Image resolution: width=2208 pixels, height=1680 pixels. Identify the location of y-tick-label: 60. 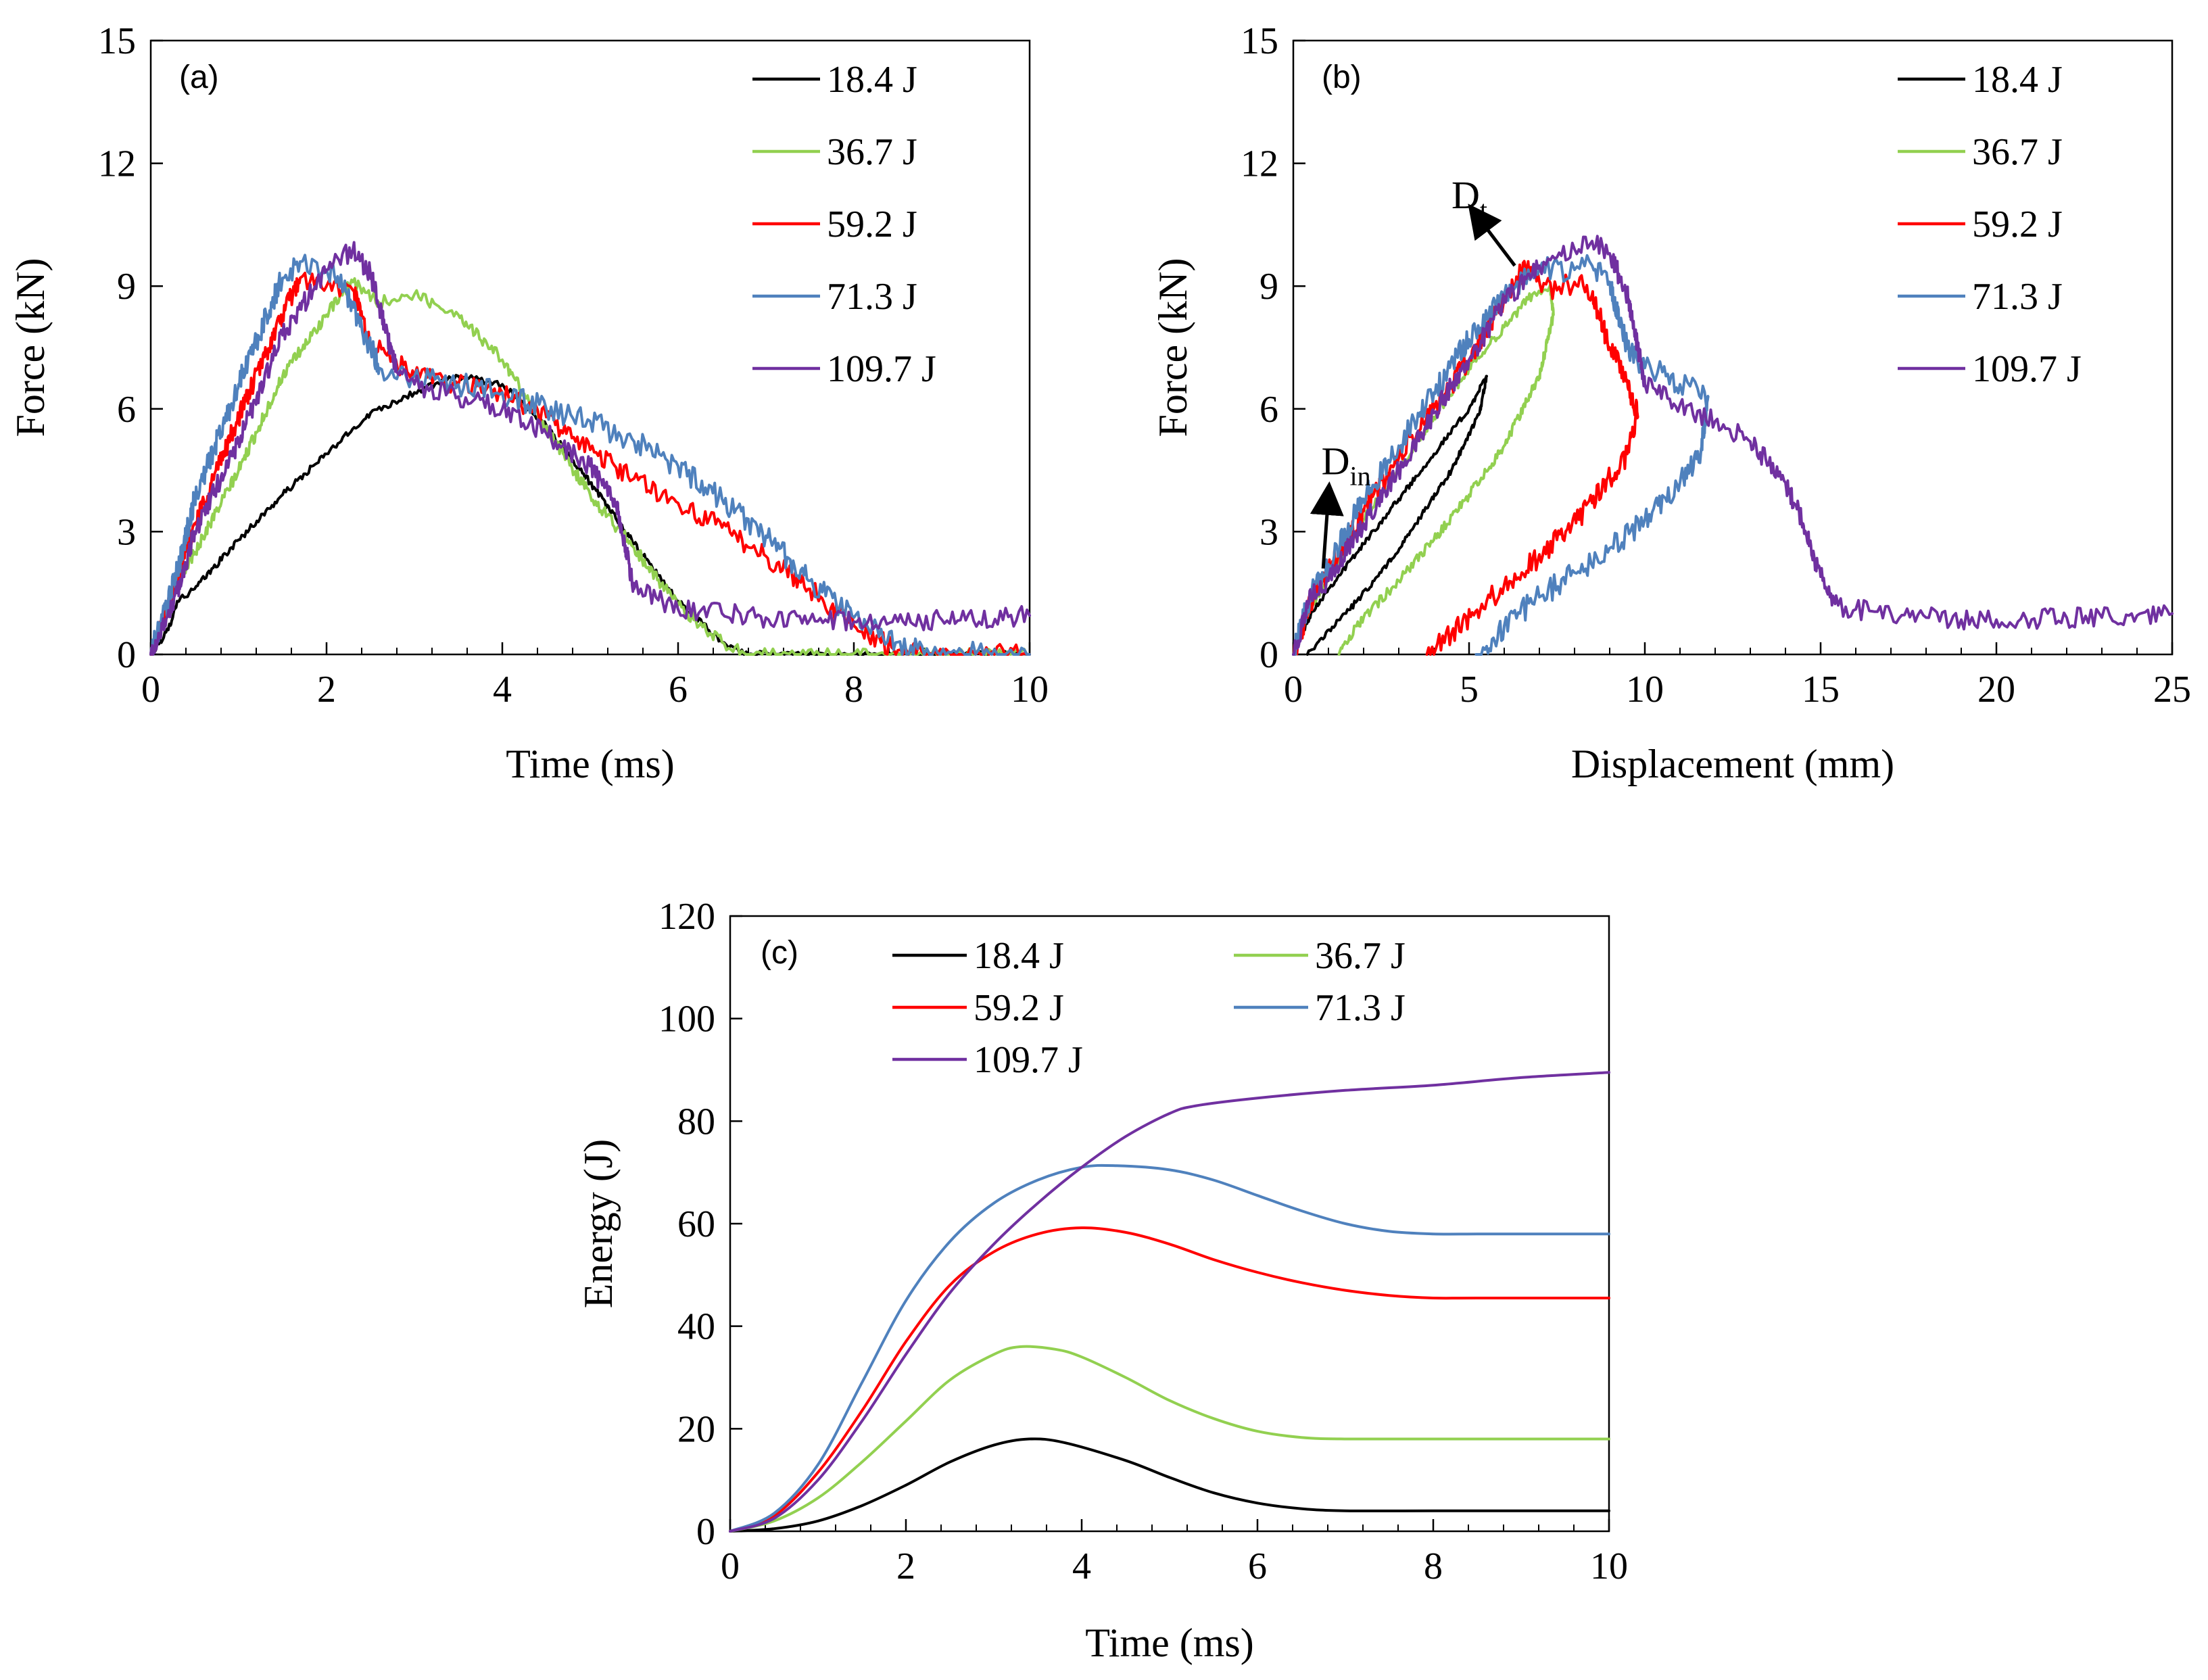
(696, 1224).